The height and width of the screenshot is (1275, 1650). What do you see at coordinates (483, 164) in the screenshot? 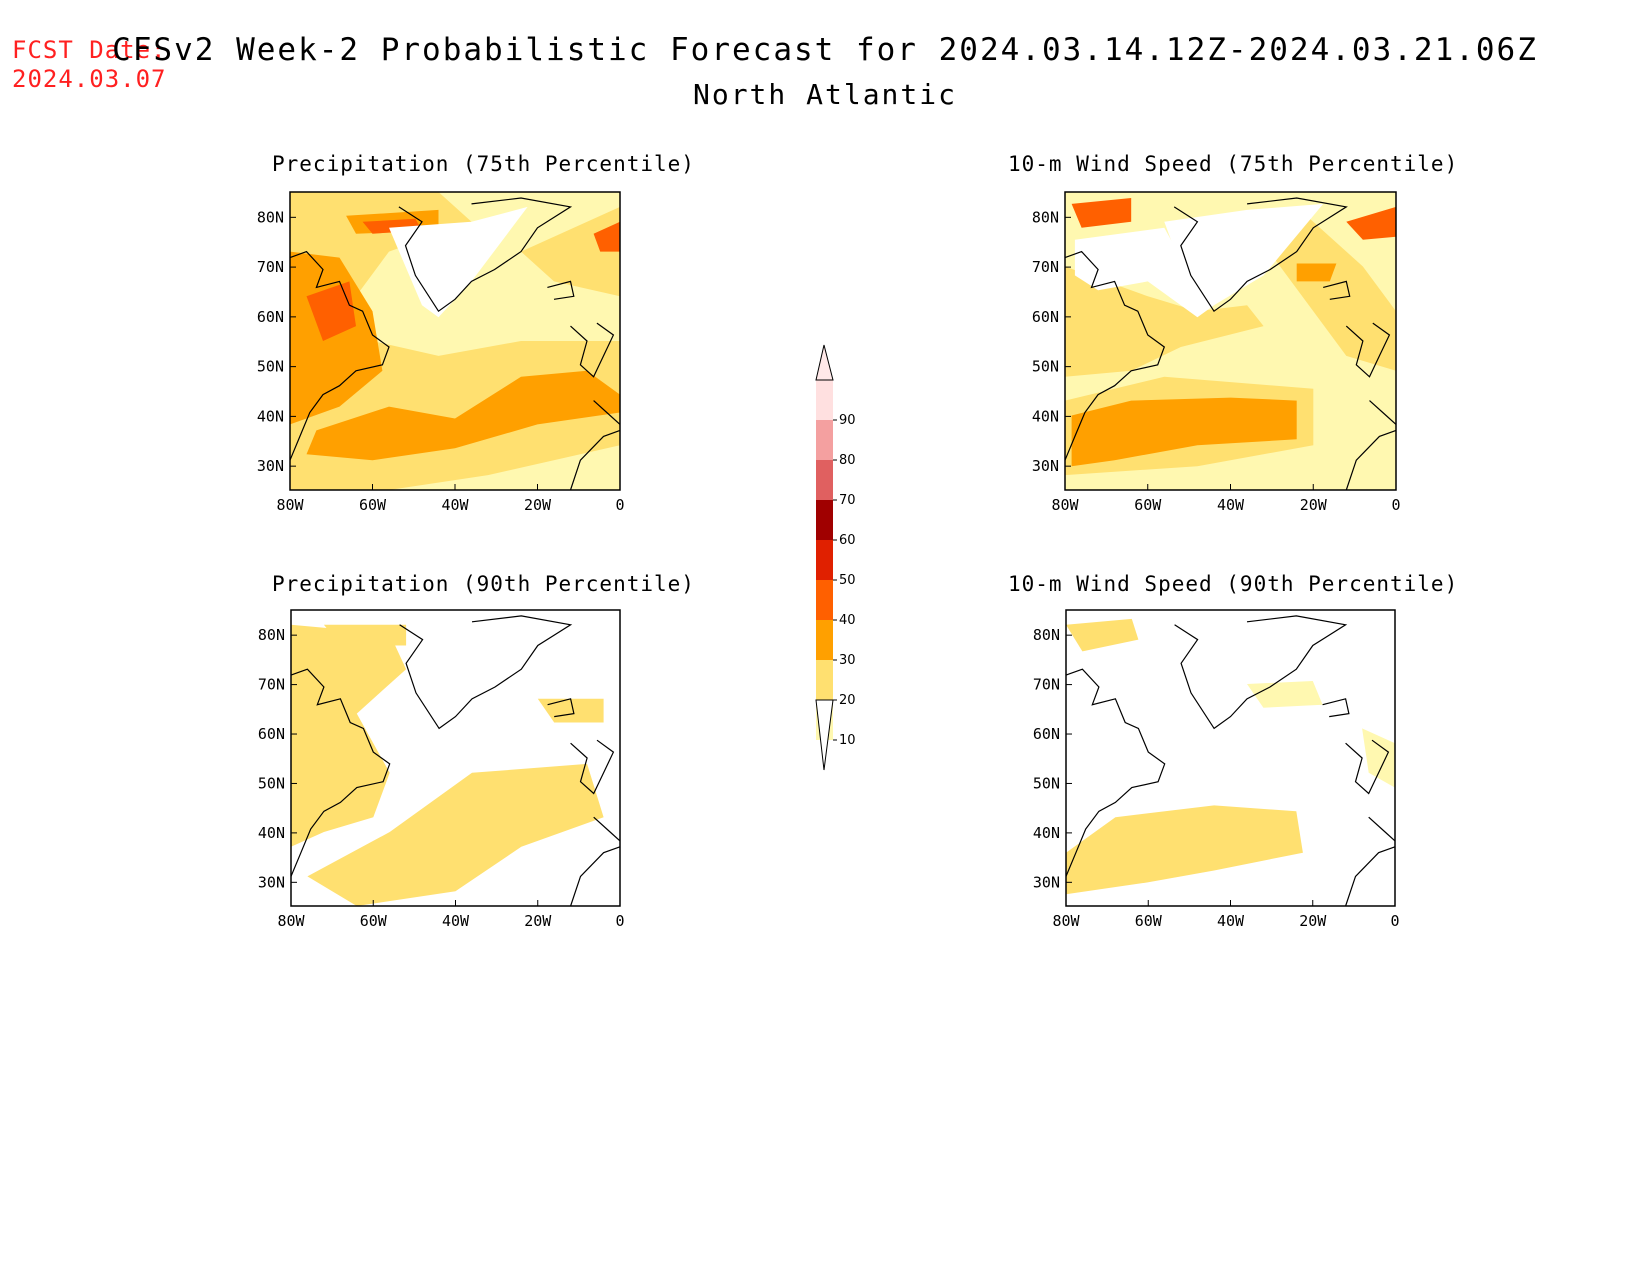
I see `panel-title-precip-75: Precipitation (75th Percentile)` at bounding box center [483, 164].